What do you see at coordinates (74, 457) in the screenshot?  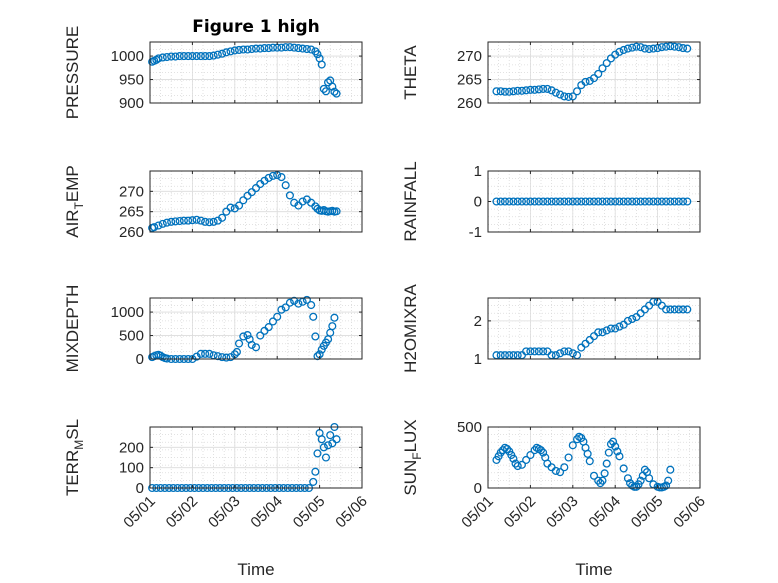 I see `y-axis-label: TERRMSL` at bounding box center [74, 457].